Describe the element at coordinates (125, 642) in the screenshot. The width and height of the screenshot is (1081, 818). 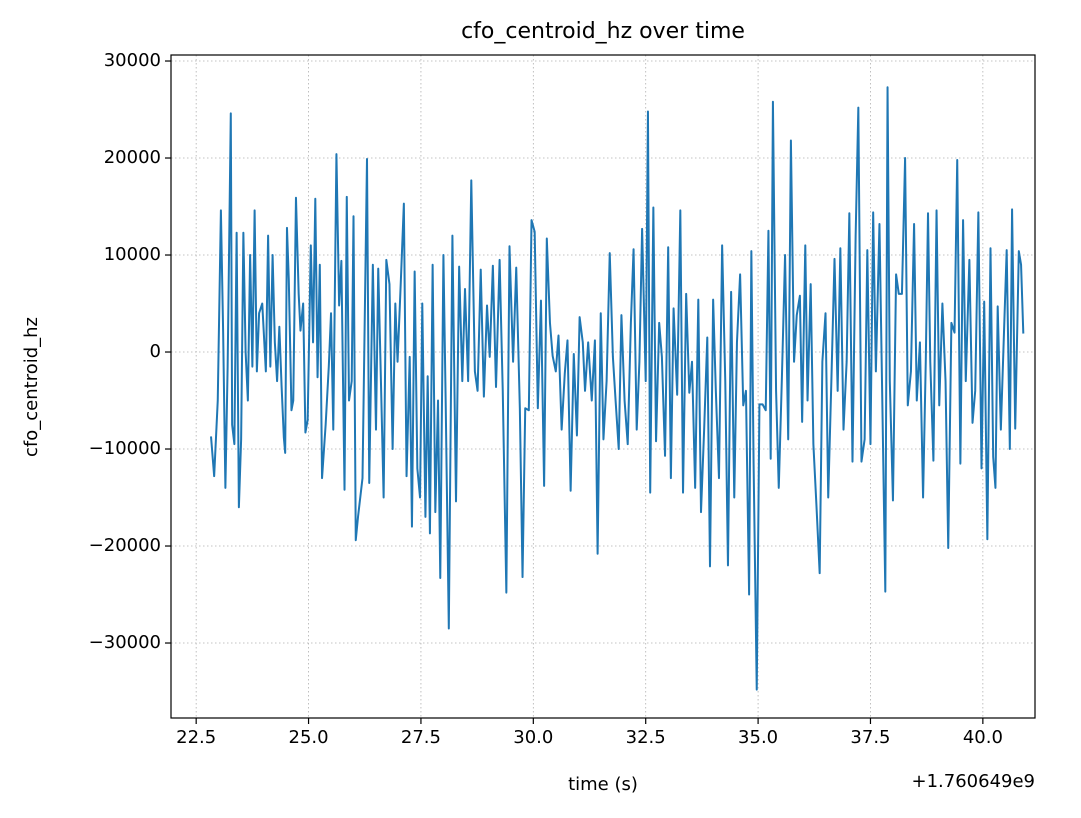
I see `y-tick-label: −30000` at that location.